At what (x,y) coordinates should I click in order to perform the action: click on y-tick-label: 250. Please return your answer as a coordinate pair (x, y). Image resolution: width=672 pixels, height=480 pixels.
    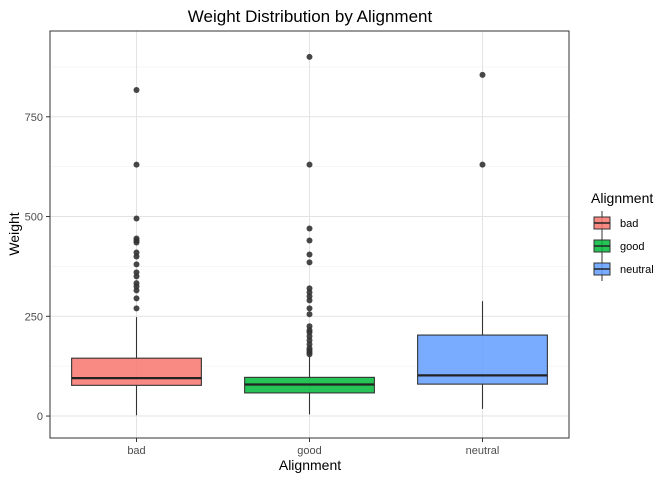
    Looking at the image, I should click on (34, 317).